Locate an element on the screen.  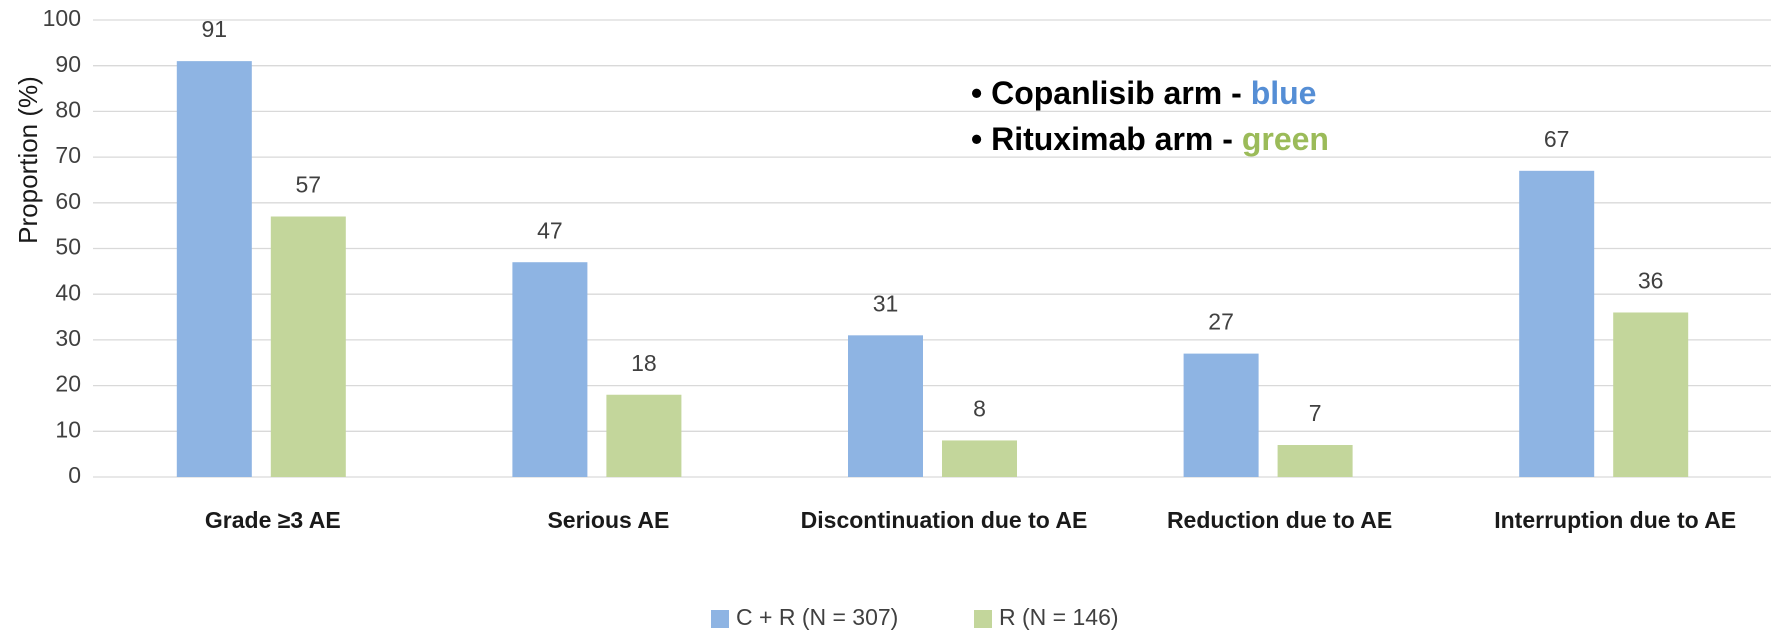
y-tick-label: 10 is located at coordinates (68, 429).